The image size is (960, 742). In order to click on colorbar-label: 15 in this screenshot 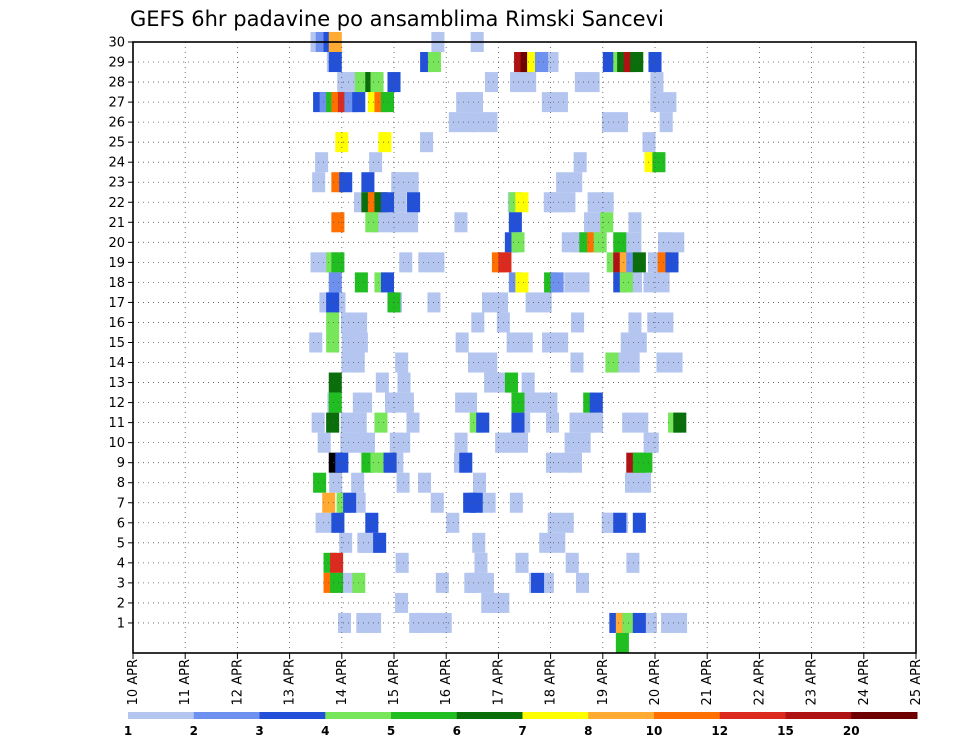, I will do `click(785, 731)`.